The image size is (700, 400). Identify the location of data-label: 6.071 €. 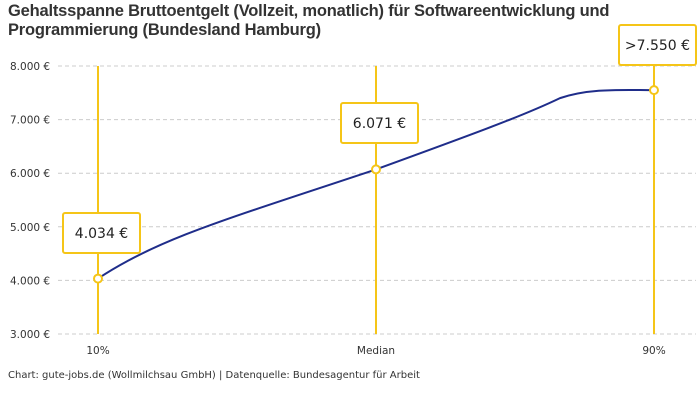
(379, 124).